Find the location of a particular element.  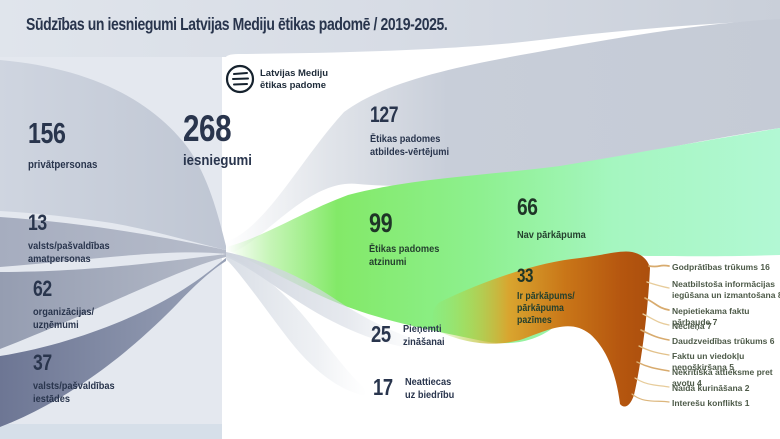

violation-item: Nekritiska attieksme pret avotu 4 is located at coordinates (722, 378).